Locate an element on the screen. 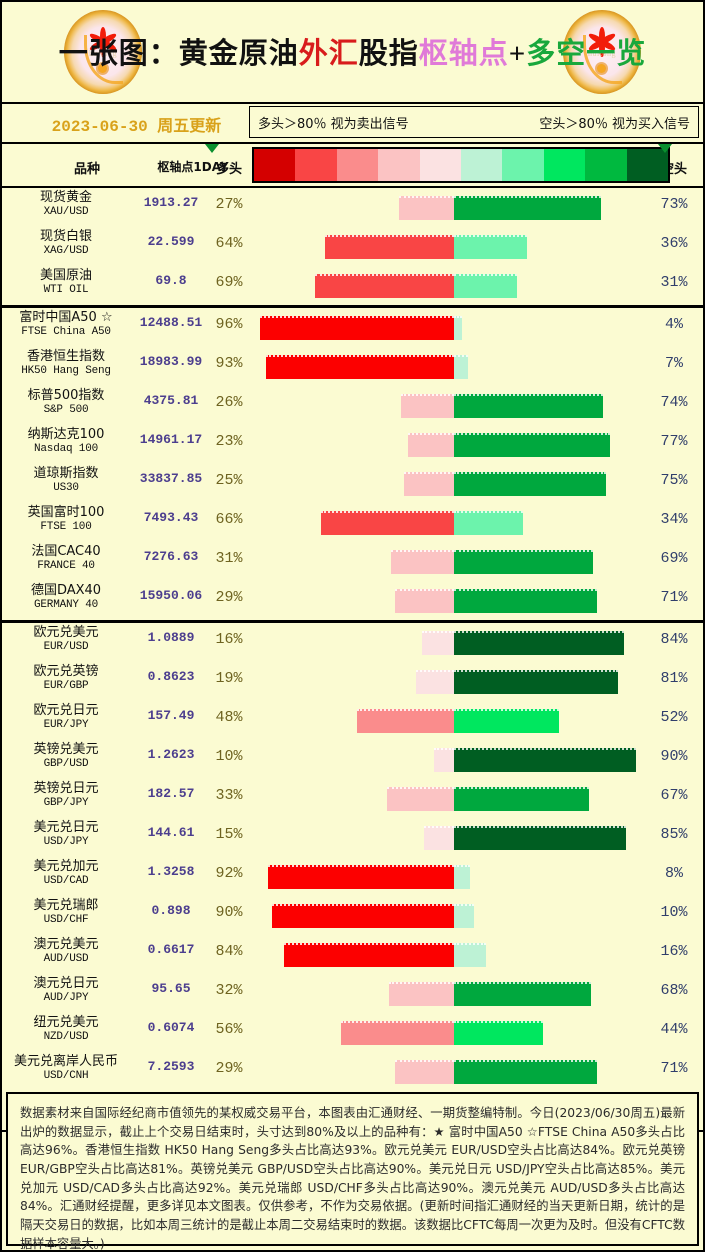 The width and height of the screenshot is (705, 1252). long-percent: 32% is located at coordinates (229, 990).